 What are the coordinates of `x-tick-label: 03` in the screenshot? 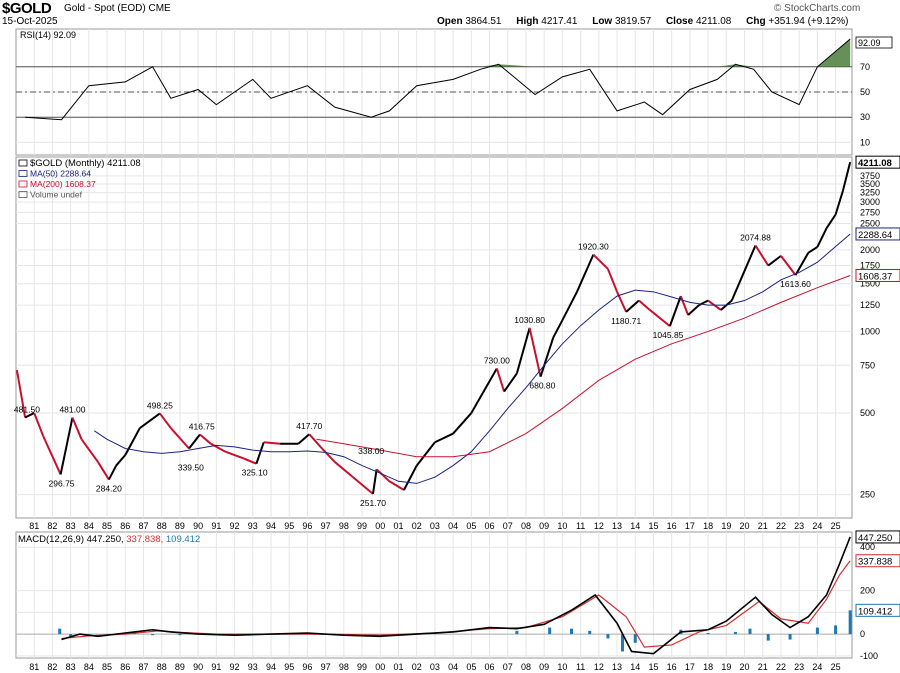 It's located at (435, 667).